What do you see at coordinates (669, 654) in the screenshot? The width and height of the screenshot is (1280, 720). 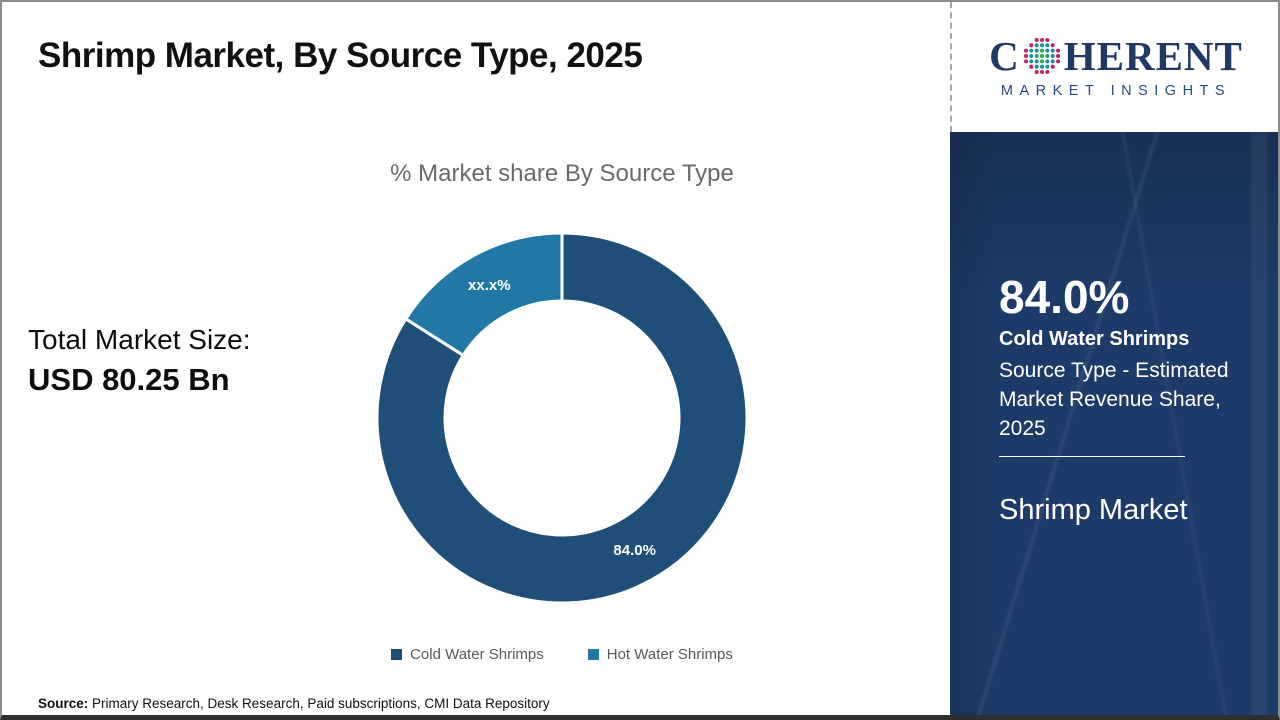 I see `legend-label-1: Hot Water Shrimps` at bounding box center [669, 654].